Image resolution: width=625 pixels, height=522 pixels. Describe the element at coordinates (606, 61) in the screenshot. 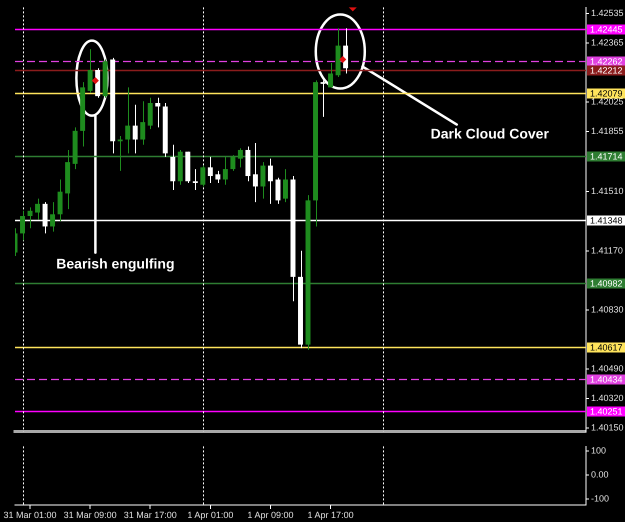

I see `ref-line-label: 1.42262` at that location.